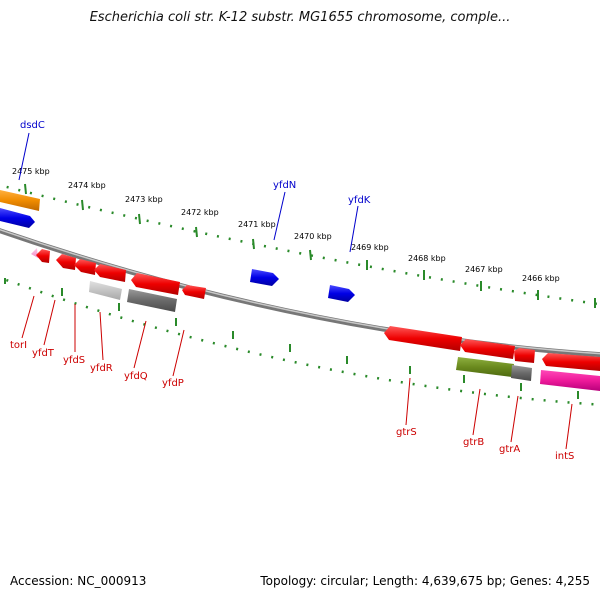  What do you see at coordinates (78, 581) in the screenshot?
I see `accession-text: Accession: NC_000913` at bounding box center [78, 581].